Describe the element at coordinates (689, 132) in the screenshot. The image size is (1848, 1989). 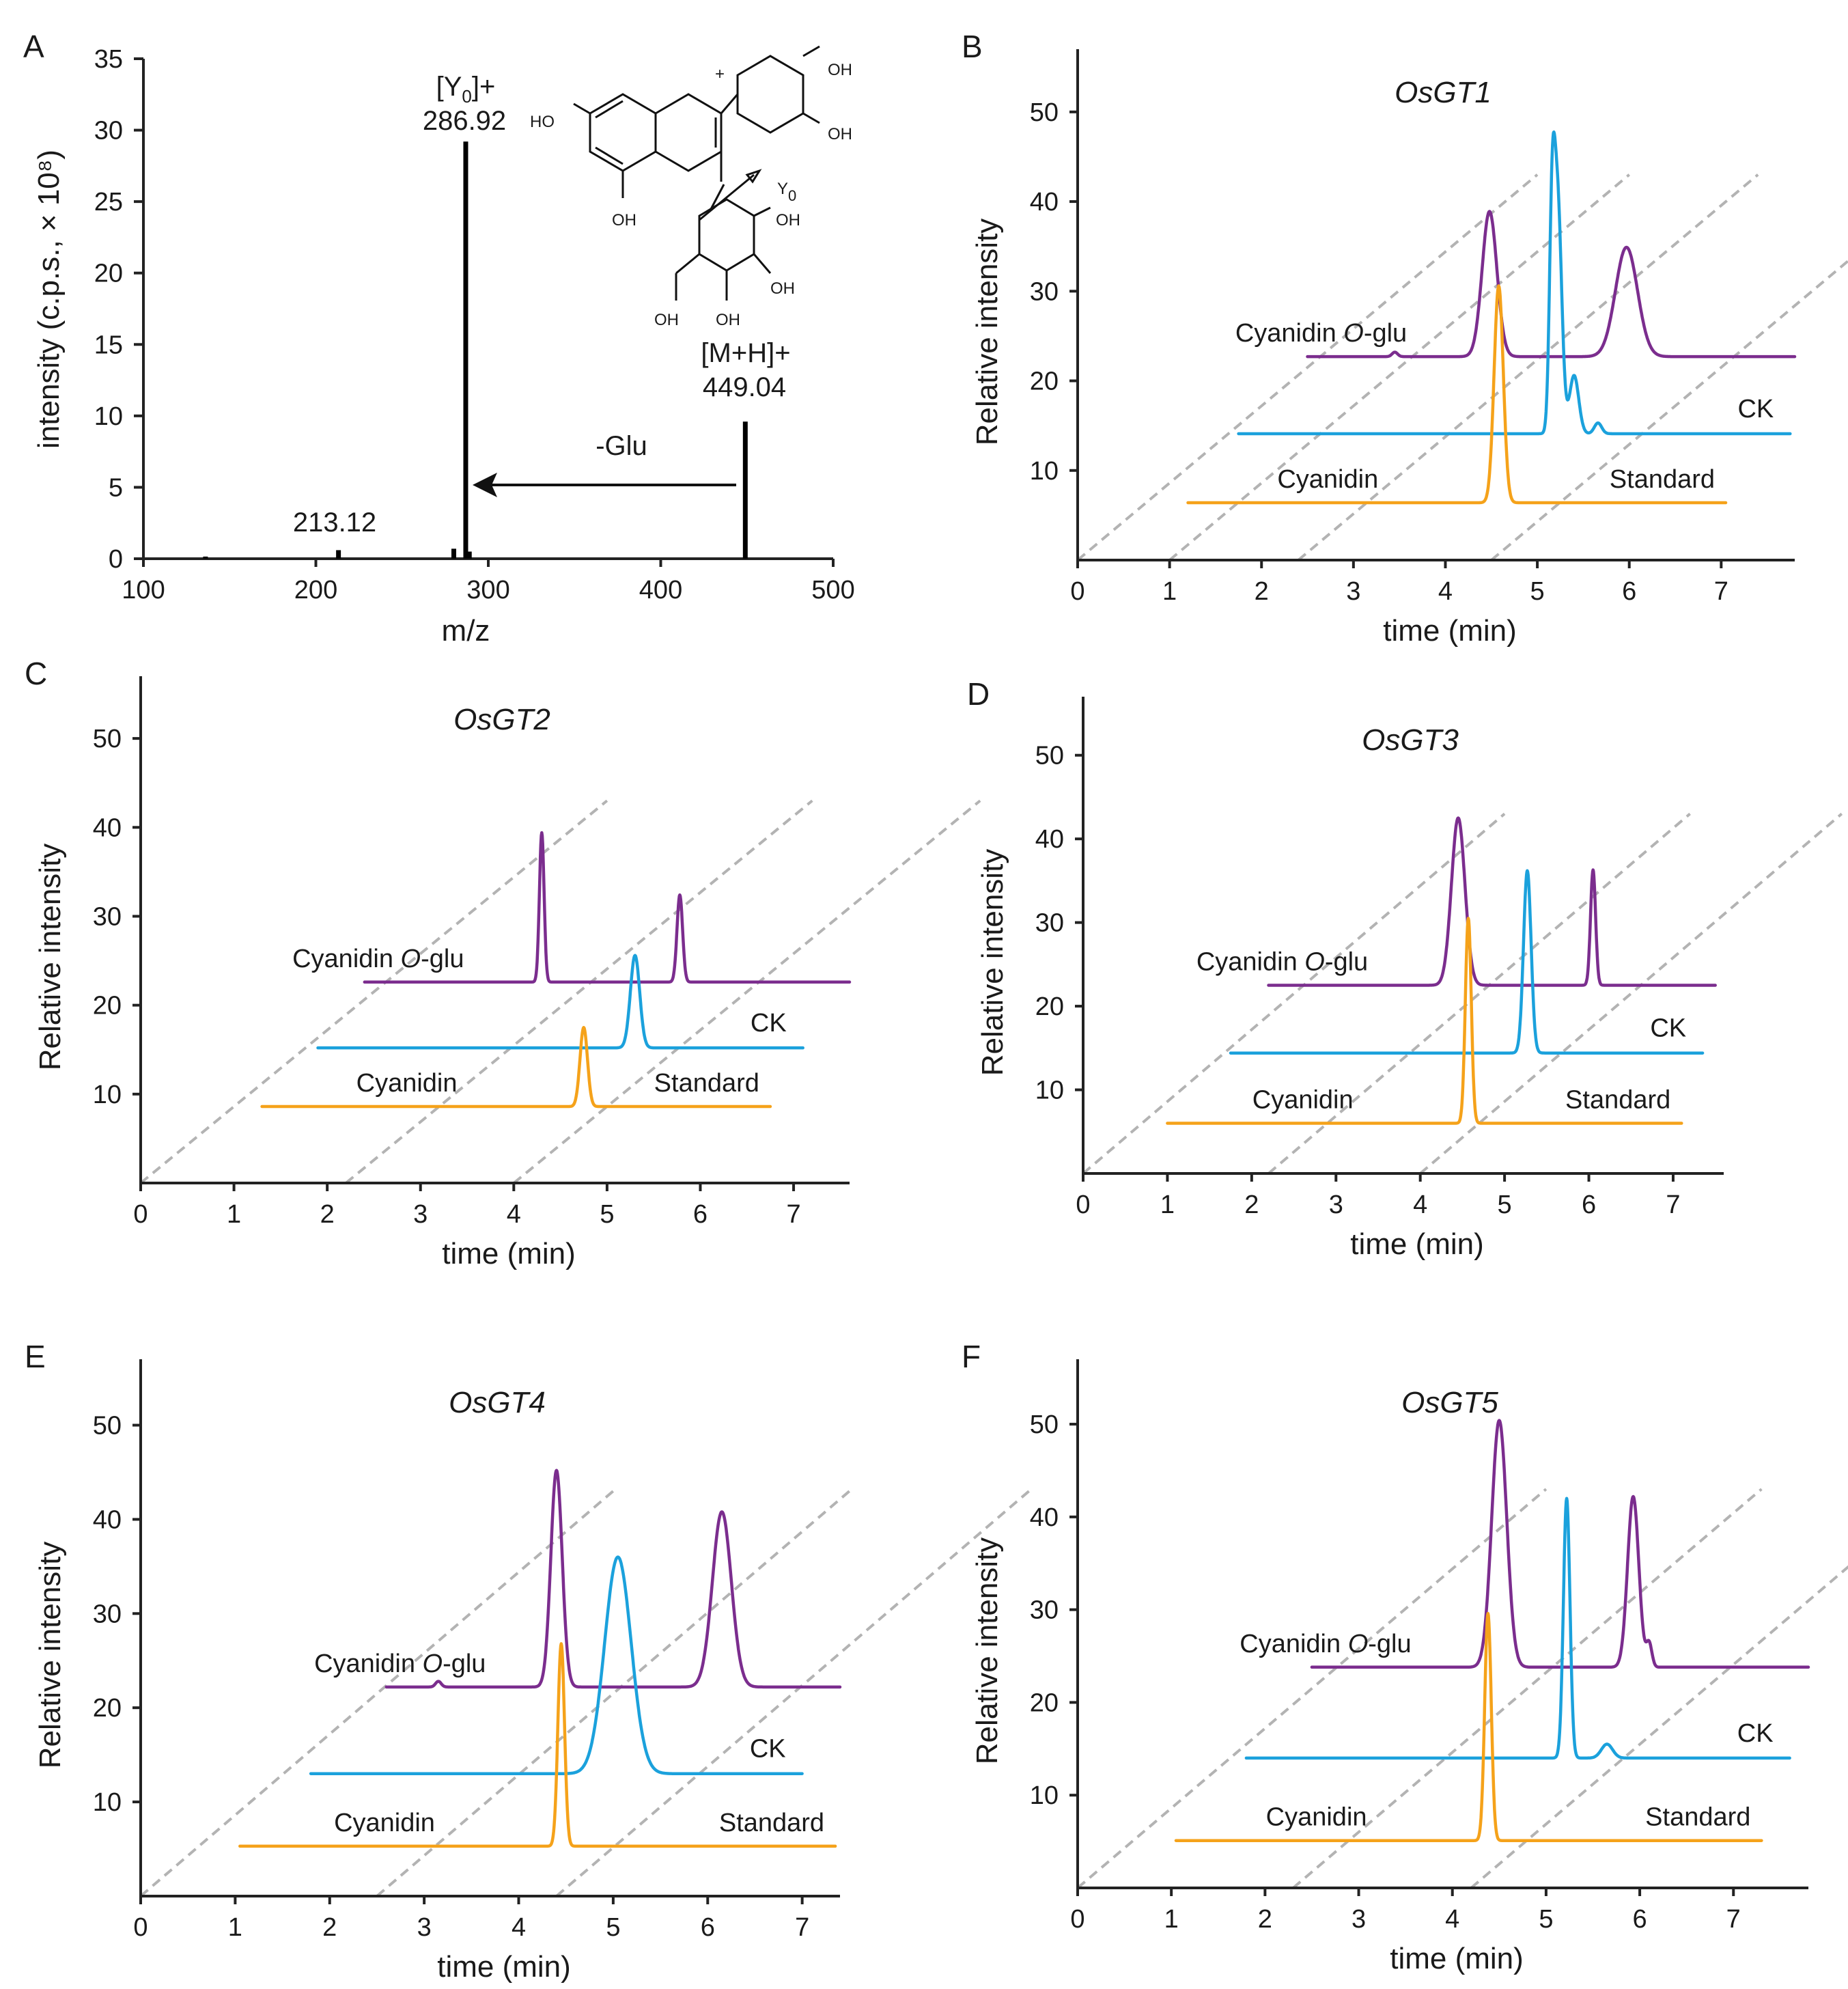
I see `c-ring` at that location.